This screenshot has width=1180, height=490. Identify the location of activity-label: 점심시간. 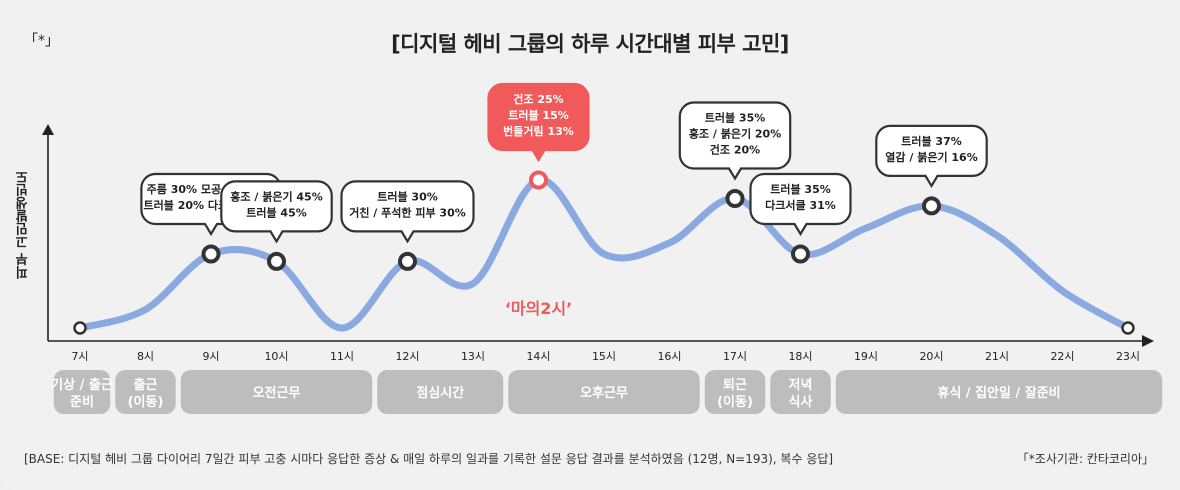
(440, 393).